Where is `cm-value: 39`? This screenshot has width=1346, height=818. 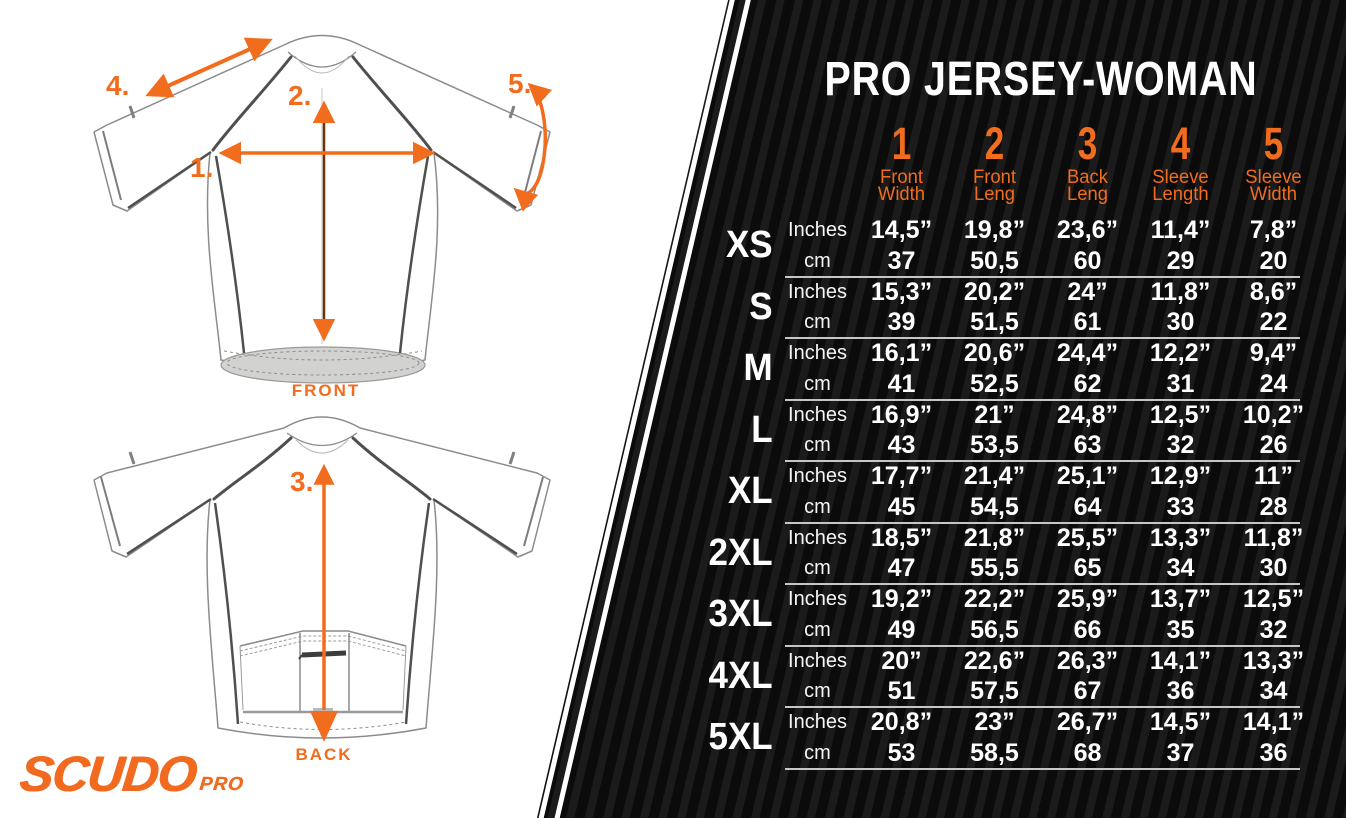
cm-value: 39 is located at coordinates (901, 322).